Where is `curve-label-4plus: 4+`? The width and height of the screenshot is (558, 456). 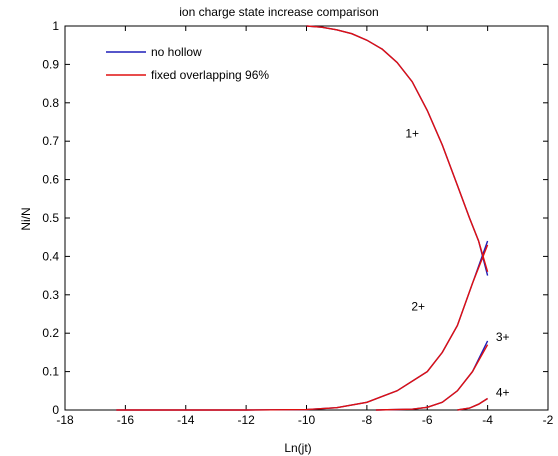 curve-label-4plus: 4+ is located at coordinates (503, 393).